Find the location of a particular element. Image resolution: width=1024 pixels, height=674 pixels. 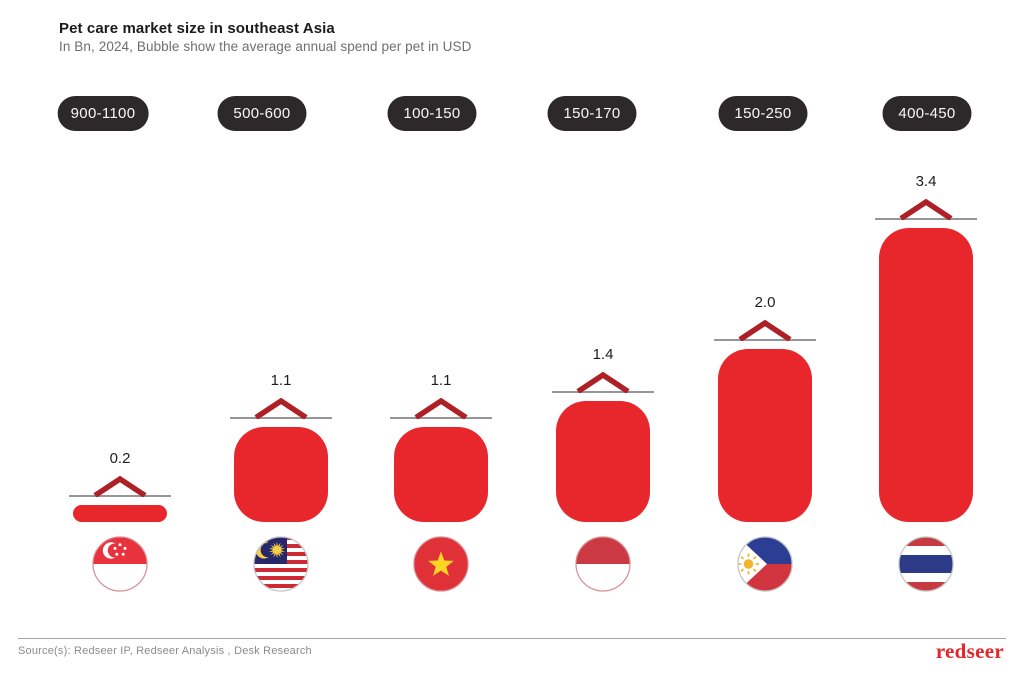

bar-philippines is located at coordinates (765, 435).